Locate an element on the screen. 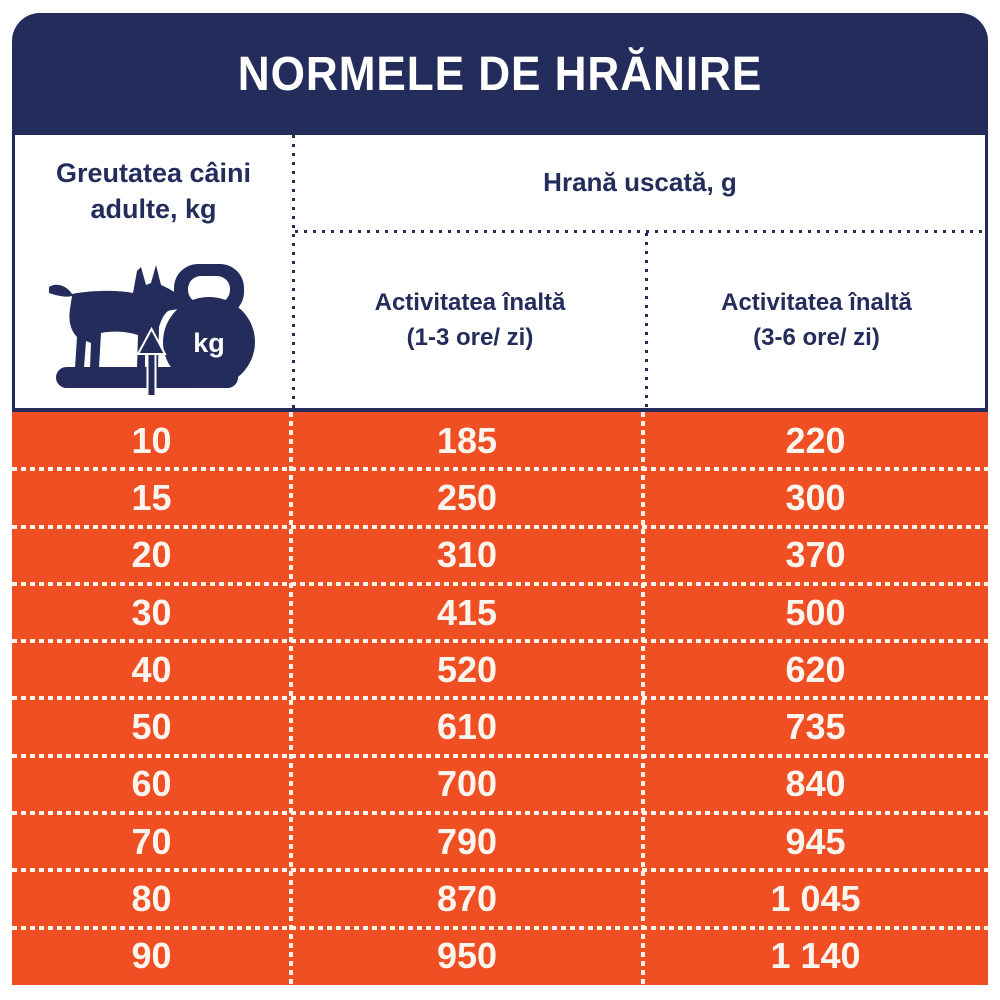 Image resolution: width=1000 pixels, height=1000 pixels. food-1-3h-cell: 520 is located at coordinates (467, 669).